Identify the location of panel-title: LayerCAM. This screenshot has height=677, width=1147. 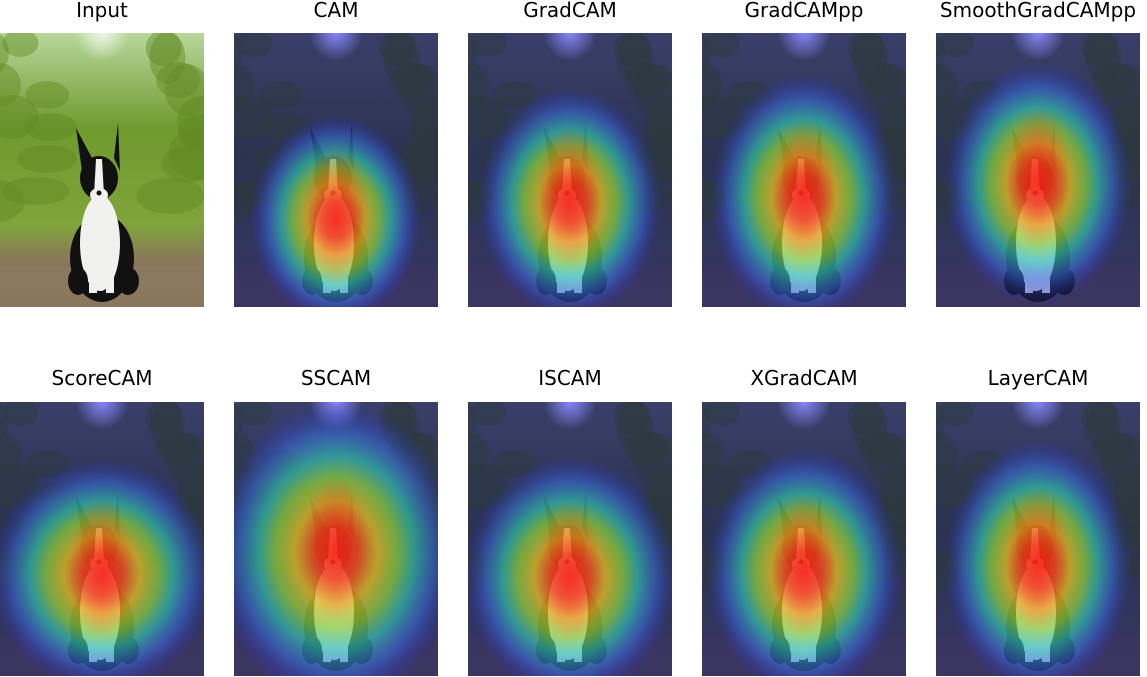
(1038, 378).